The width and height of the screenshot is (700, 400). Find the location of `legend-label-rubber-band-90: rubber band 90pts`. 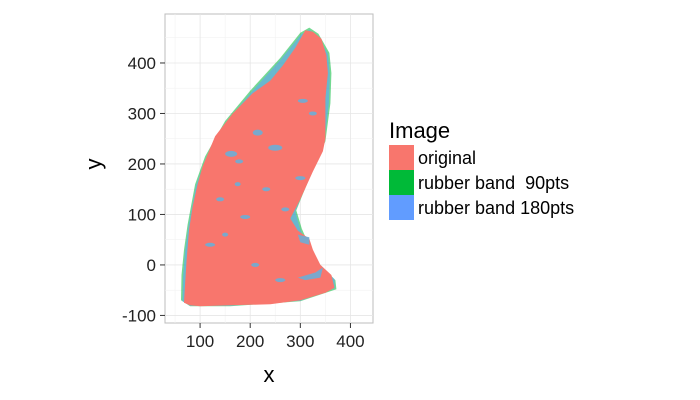

legend-label-rubber-band-90: rubber band 90pts is located at coordinates (493, 183).